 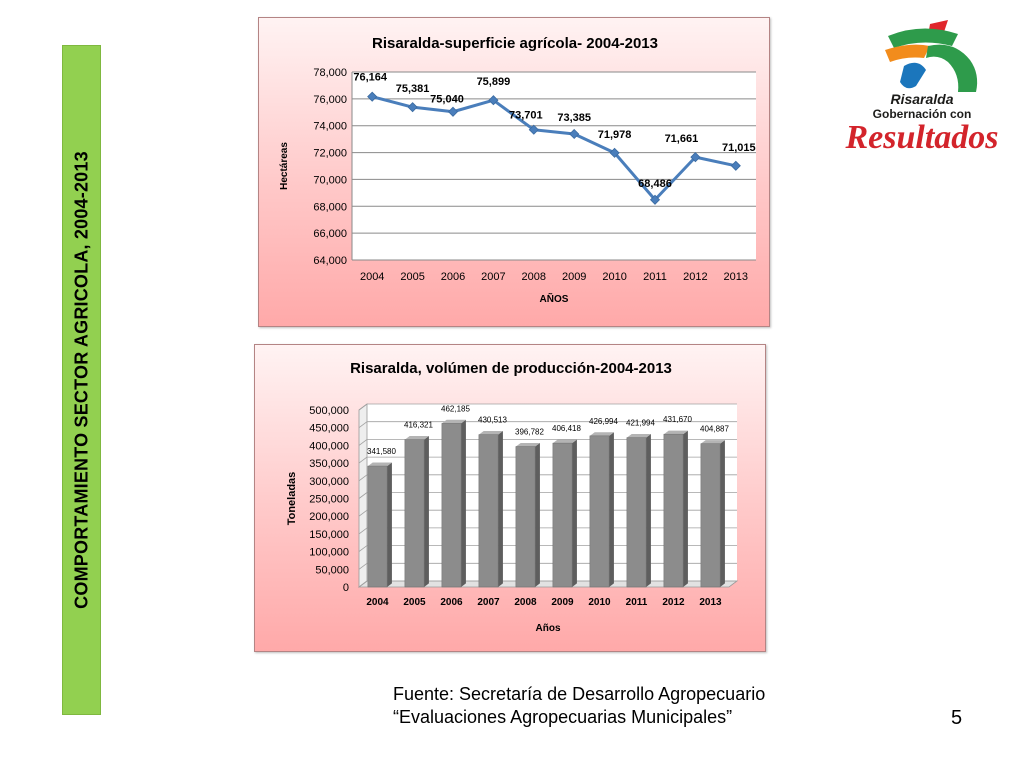 What do you see at coordinates (563, 717) in the screenshot?
I see `source-line-2: “Evaluaciones Agropecuarias Municipales”` at bounding box center [563, 717].